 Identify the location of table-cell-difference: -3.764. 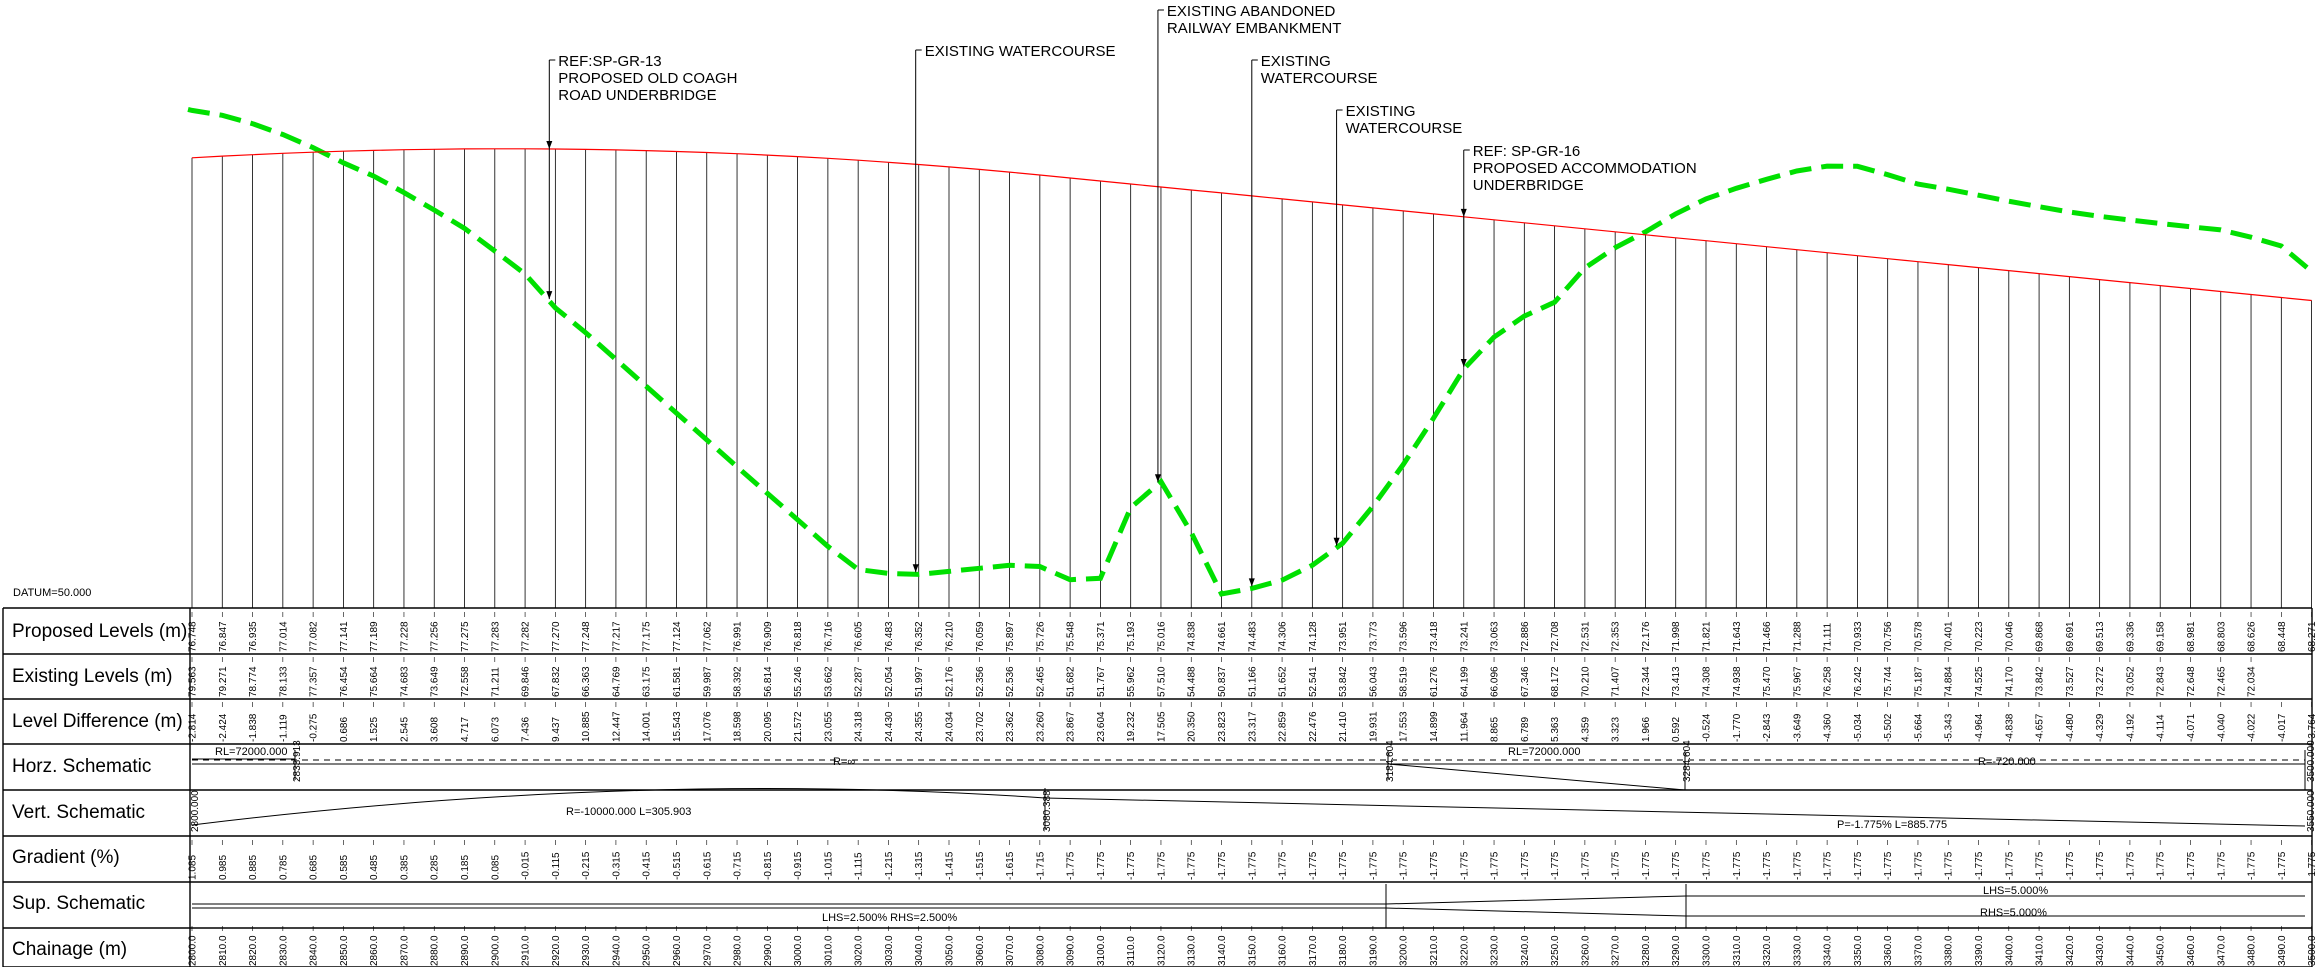
(2312, 727).